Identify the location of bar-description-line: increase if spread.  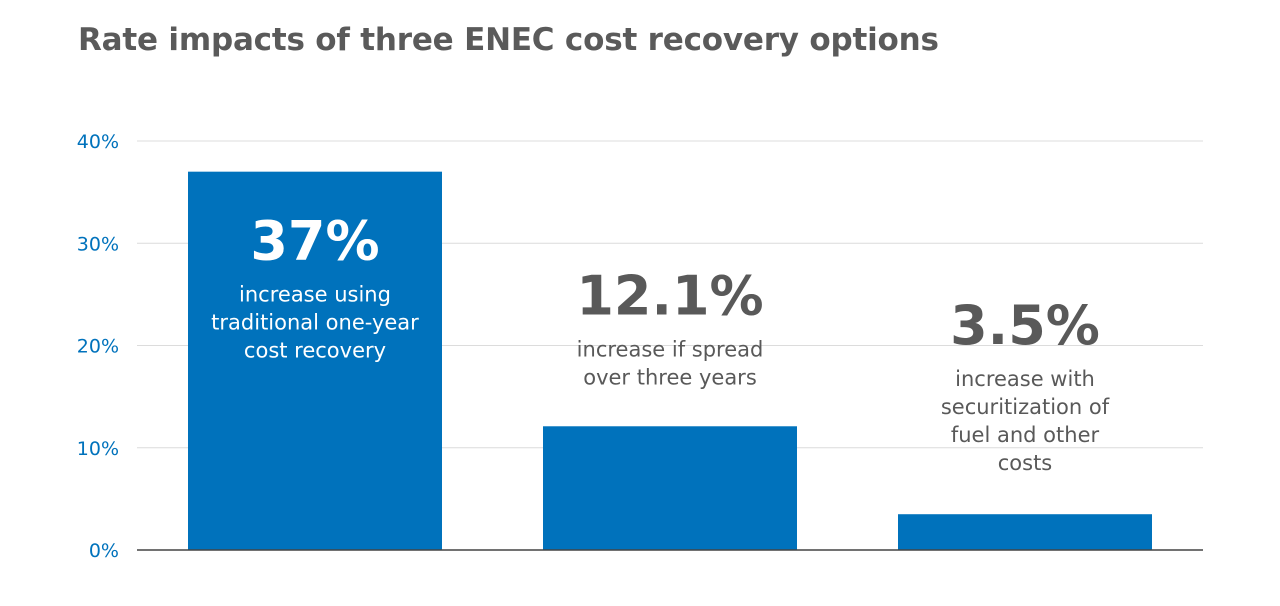
(670, 349).